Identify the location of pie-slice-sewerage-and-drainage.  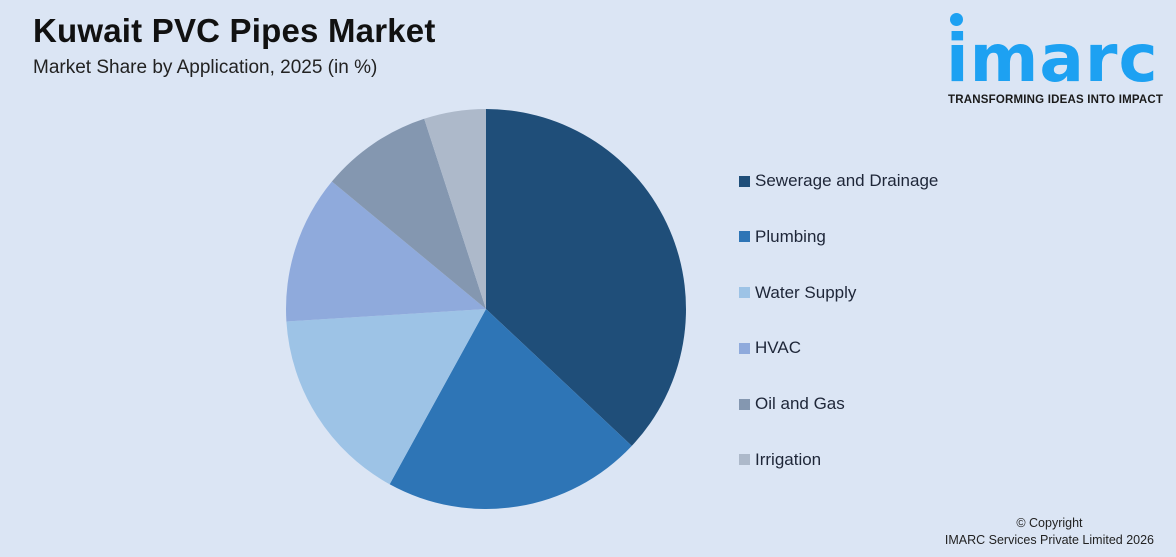
(586, 277).